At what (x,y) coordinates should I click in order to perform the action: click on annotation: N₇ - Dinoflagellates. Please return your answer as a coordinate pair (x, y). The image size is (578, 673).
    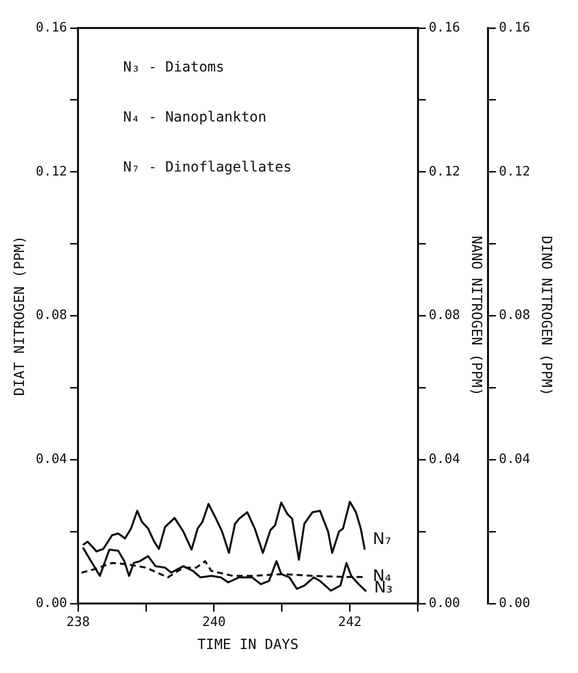
    Looking at the image, I should click on (207, 168).